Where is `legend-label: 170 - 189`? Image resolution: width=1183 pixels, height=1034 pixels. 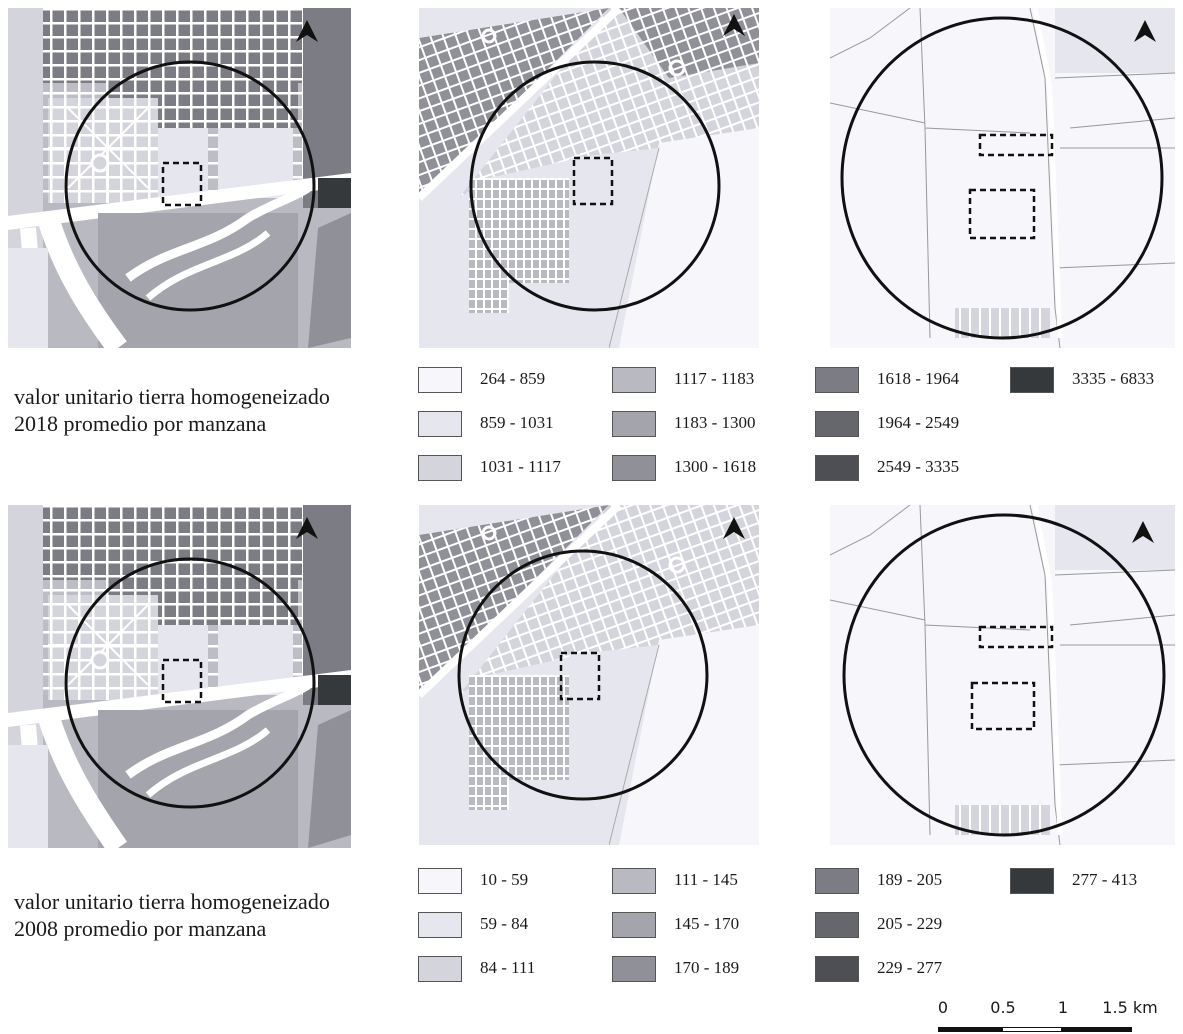 legend-label: 170 - 189 is located at coordinates (707, 967).